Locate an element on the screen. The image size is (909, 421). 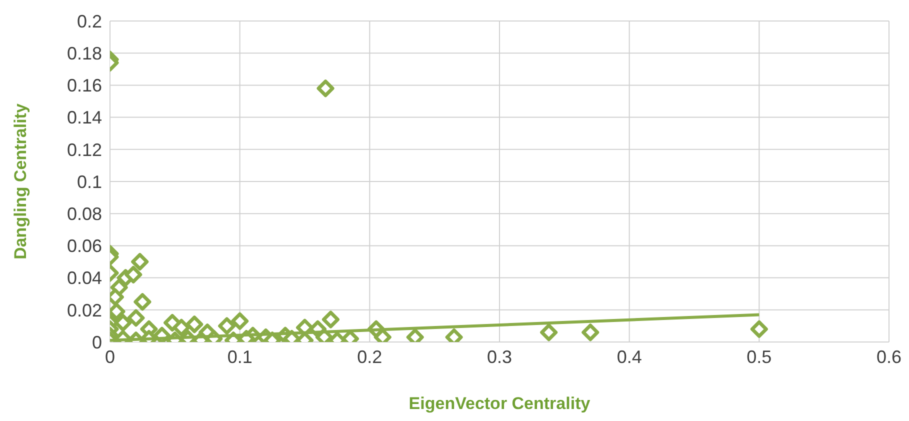
y-tick-label: 0.16 is located at coordinates (84, 86).